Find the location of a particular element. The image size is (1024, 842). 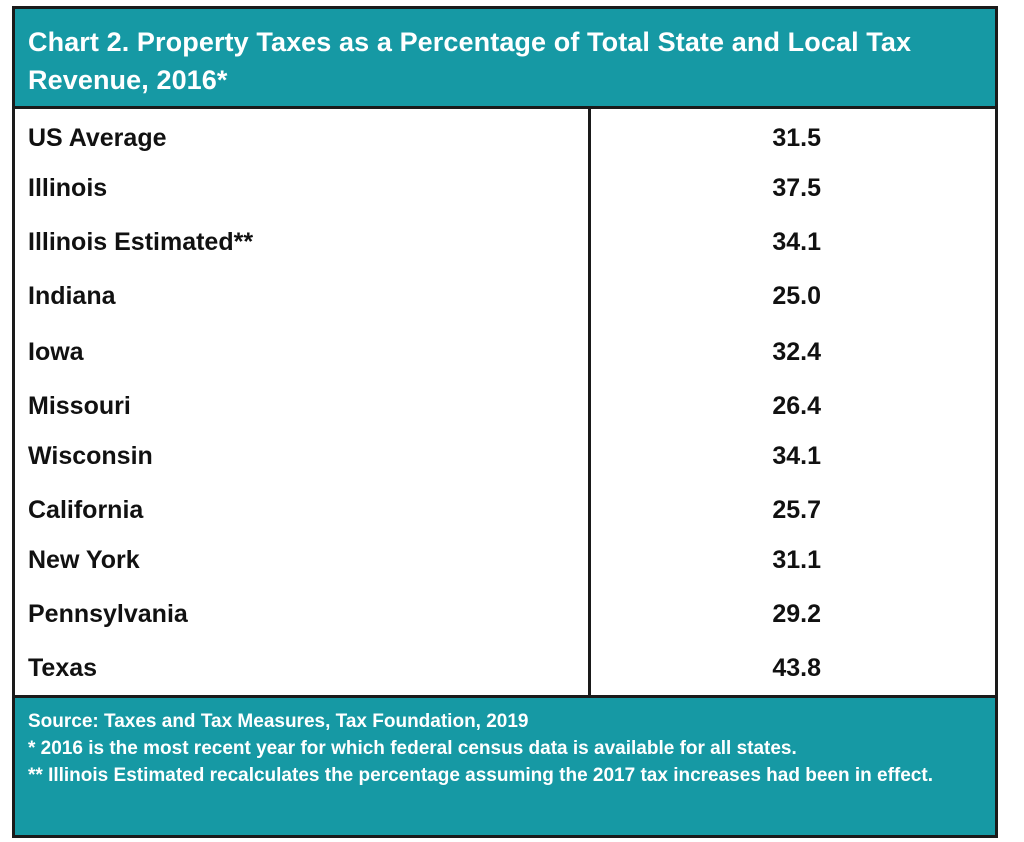

row-label: US Average is located at coordinates (97, 138).